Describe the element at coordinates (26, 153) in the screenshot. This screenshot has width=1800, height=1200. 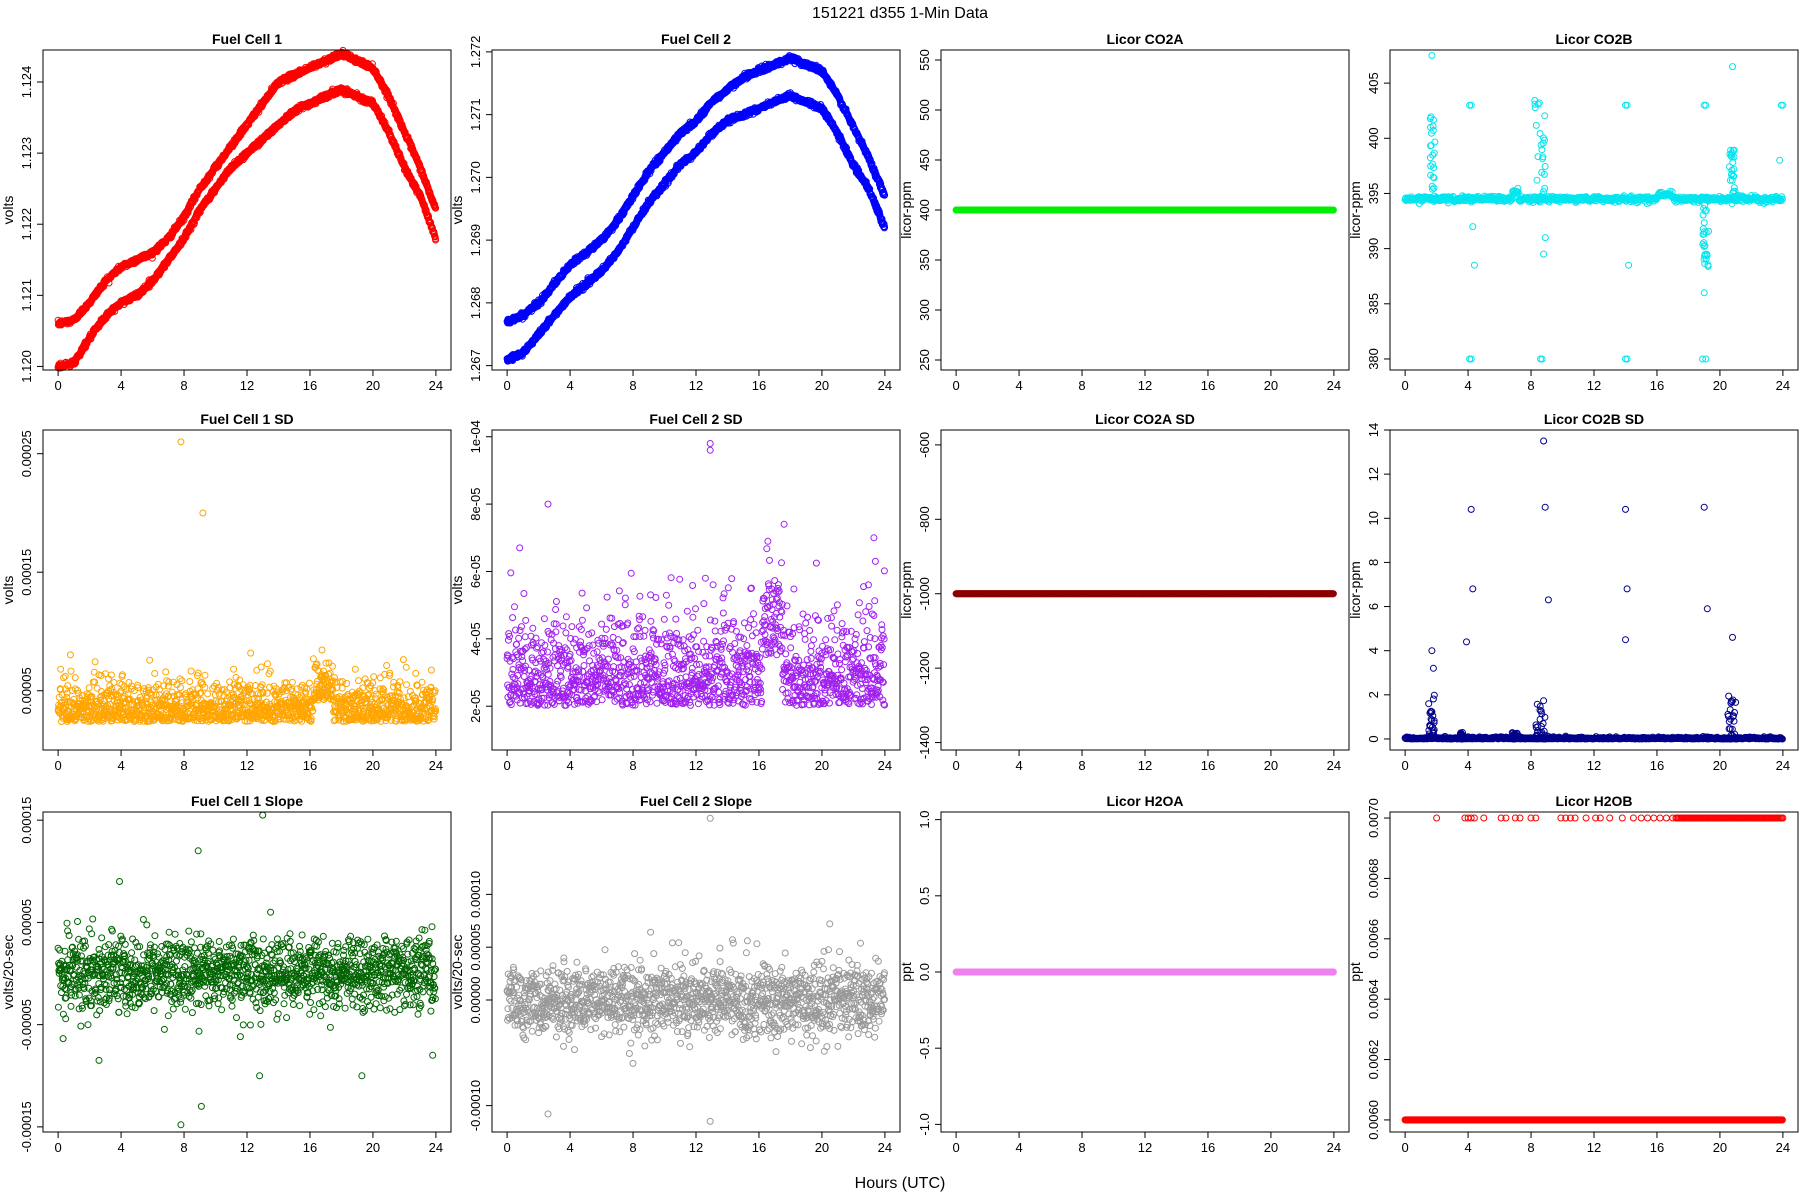
I see `y-tick-label: 1.123` at that location.